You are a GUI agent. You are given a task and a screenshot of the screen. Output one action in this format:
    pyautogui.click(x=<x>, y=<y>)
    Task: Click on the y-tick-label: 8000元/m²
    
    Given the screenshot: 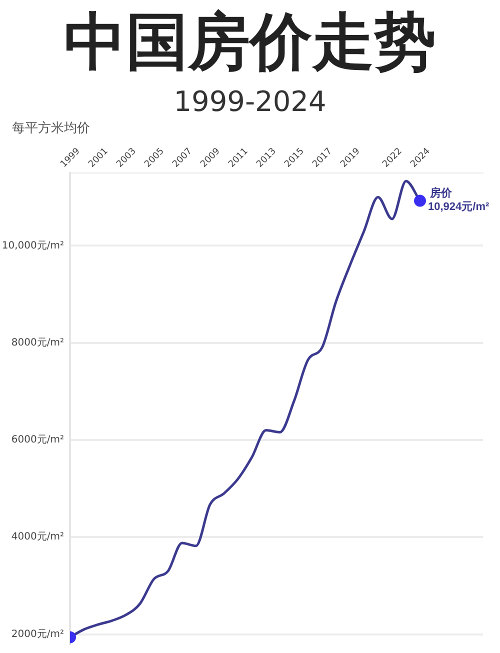 What is the action you would take?
    pyautogui.click(x=37, y=342)
    